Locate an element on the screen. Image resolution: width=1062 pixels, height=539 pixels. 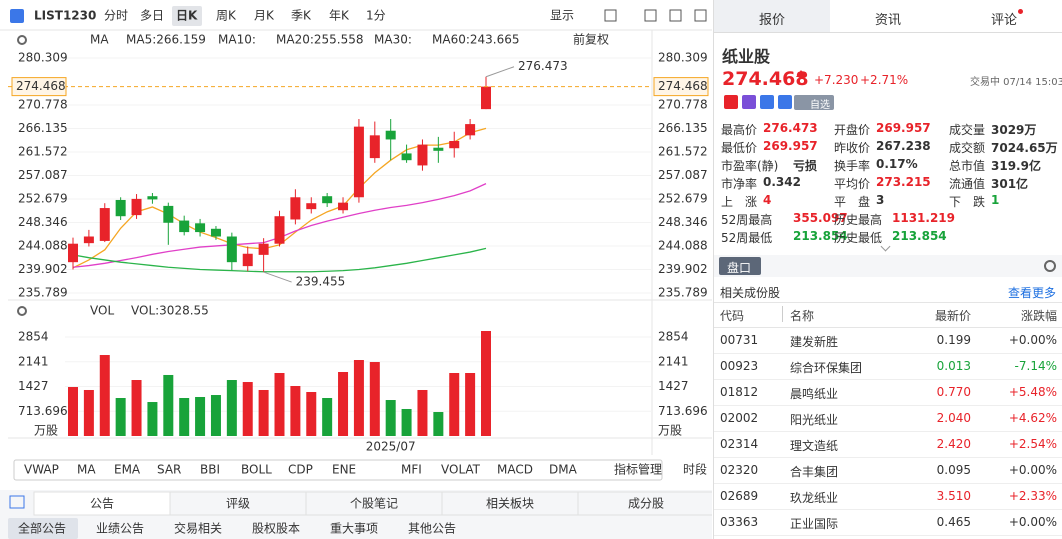
indicator-tab: MFI is located at coordinates (411, 470).